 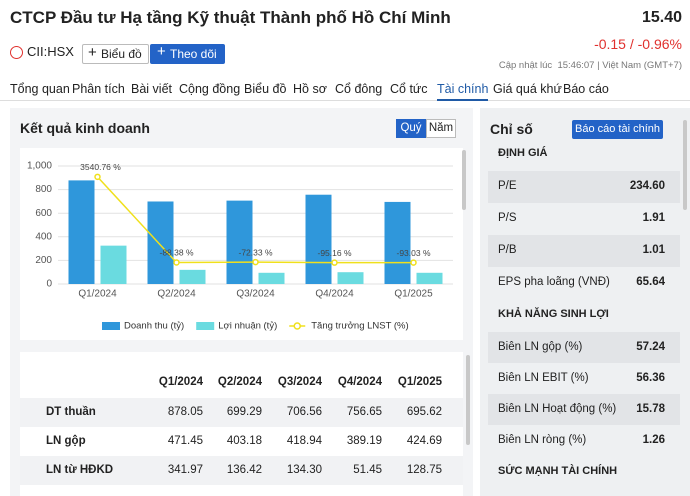 What do you see at coordinates (304, 412) in the screenshot?
I see `table-cell: 706.56` at bounding box center [304, 412].